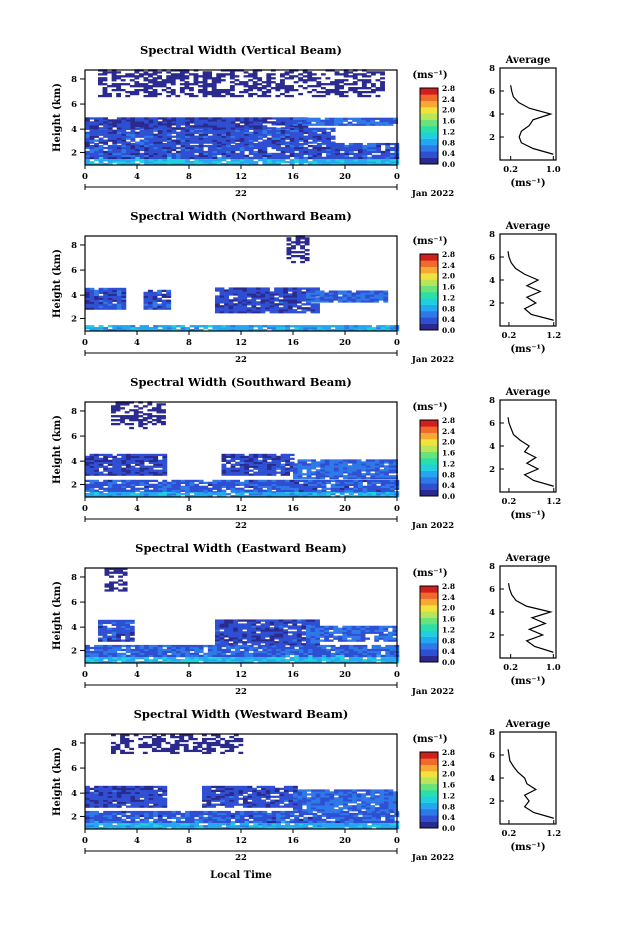 This screenshot has width=617, height=929. What do you see at coordinates (553, 170) in the screenshot?
I see `average-x-tick-label: 1.0` at bounding box center [553, 170].